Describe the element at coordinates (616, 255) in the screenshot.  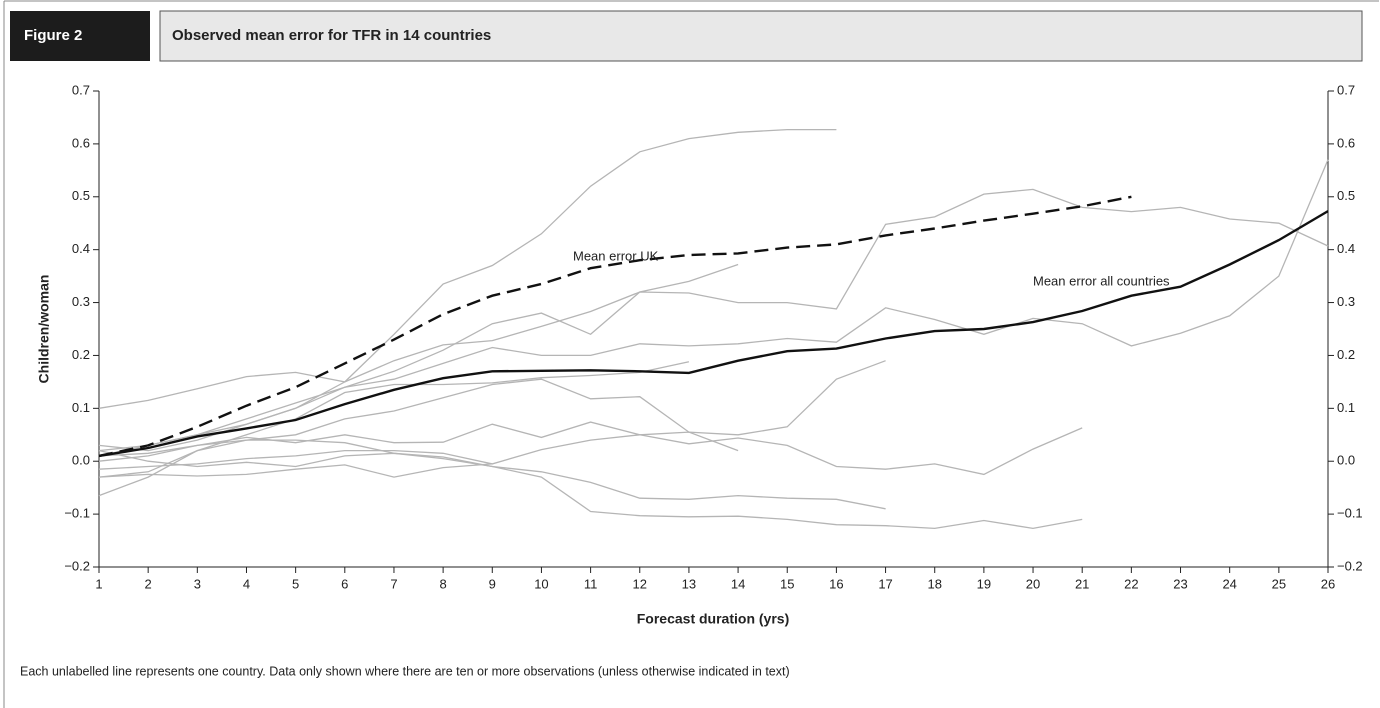
I see `series-label: Mean error UK` at that location.